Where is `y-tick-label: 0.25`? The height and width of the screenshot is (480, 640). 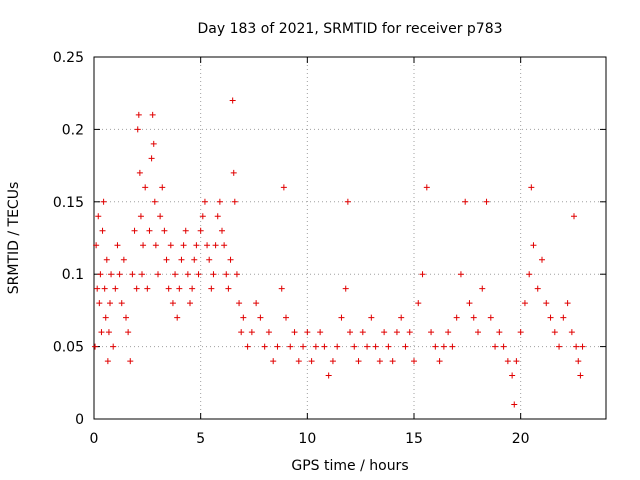 y-tick-label: 0.25 is located at coordinates (68, 58).